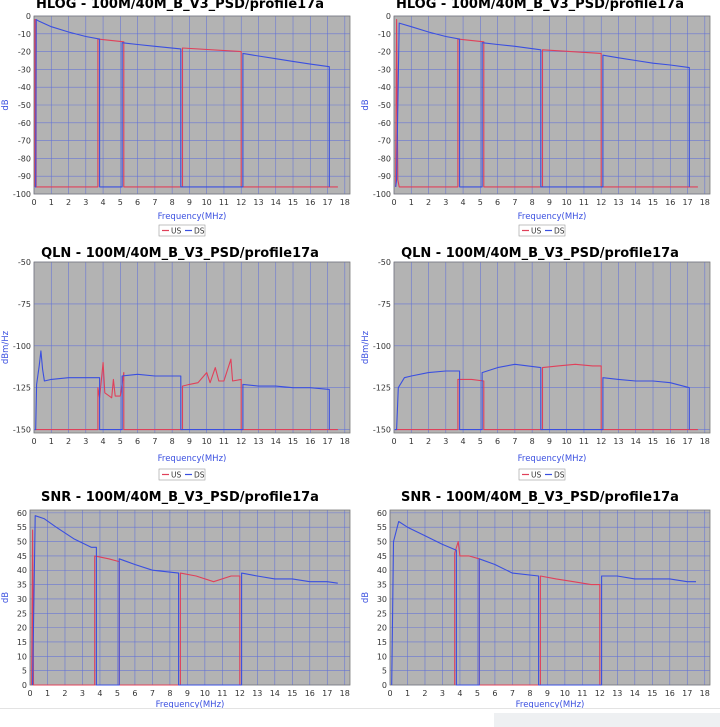  What do you see at coordinates (384, 671) in the screenshot?
I see `y-tick-label: 5` at bounding box center [384, 671].